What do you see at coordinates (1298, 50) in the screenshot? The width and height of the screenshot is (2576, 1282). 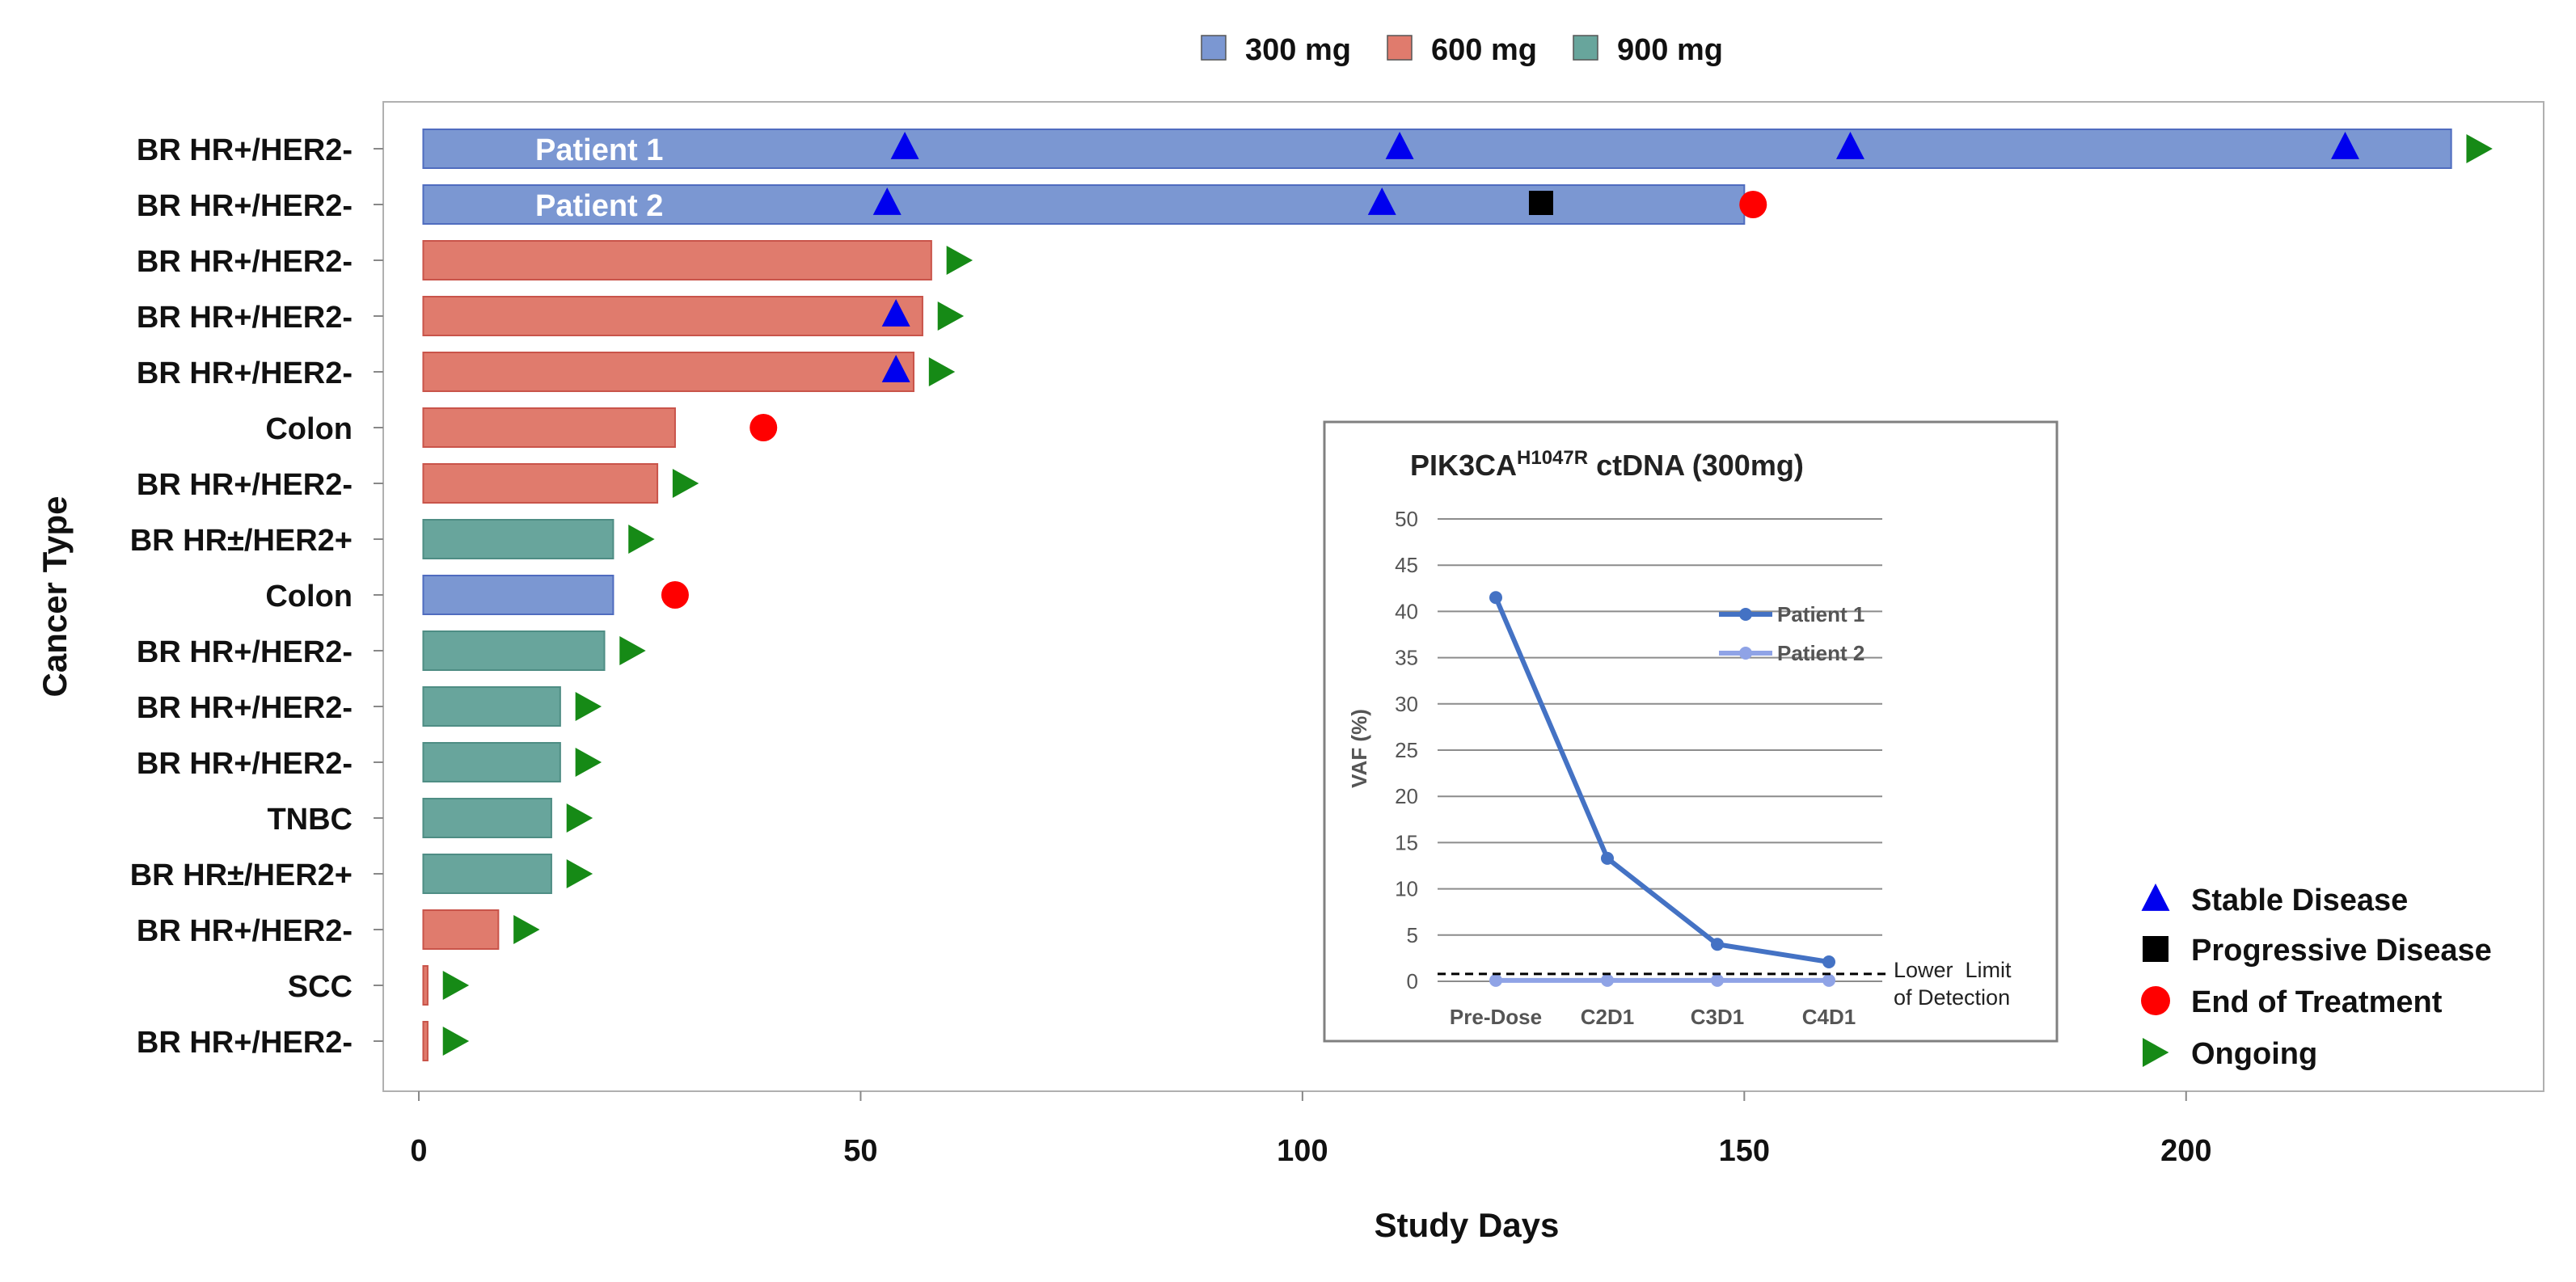 I see `dose-legend-label: 300 mg` at bounding box center [1298, 50].